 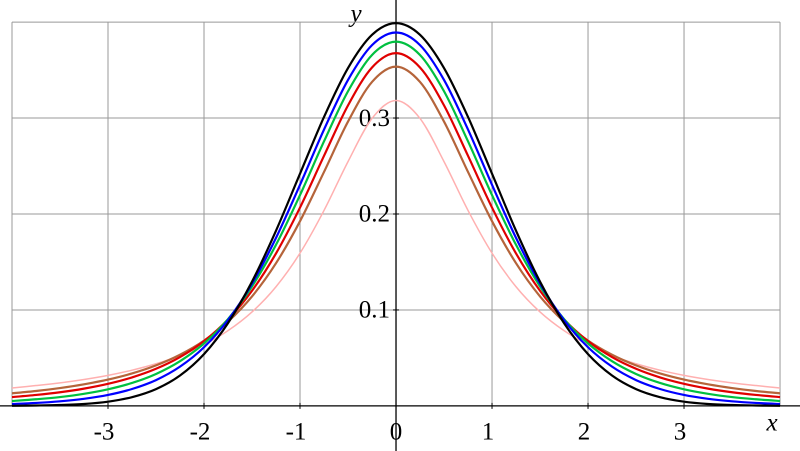 I want to click on x-tick-label: 0, so click(x=396, y=432).